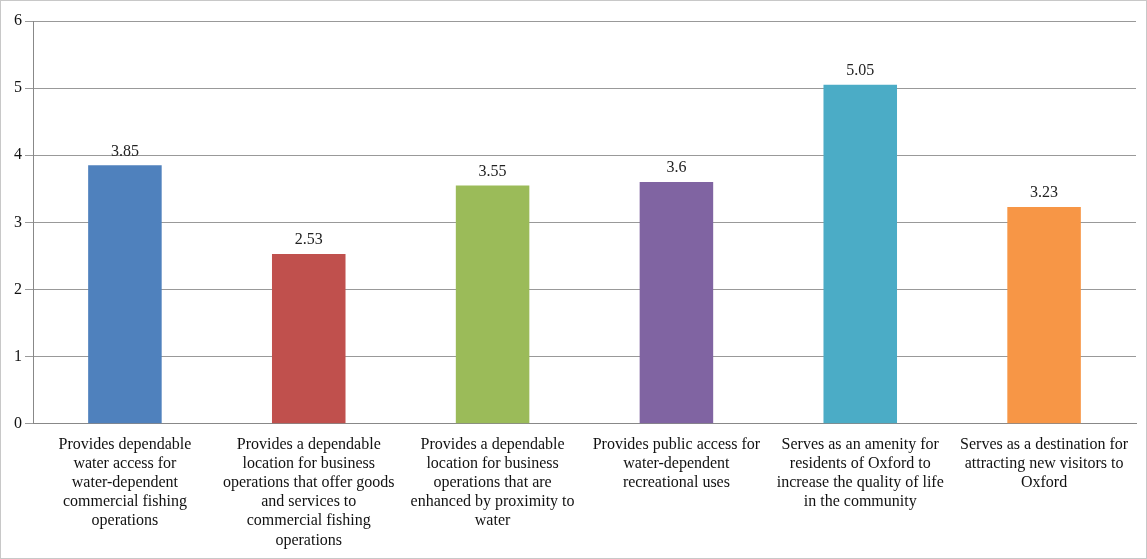  I want to click on y-tick-label: 3, so click(18, 221).